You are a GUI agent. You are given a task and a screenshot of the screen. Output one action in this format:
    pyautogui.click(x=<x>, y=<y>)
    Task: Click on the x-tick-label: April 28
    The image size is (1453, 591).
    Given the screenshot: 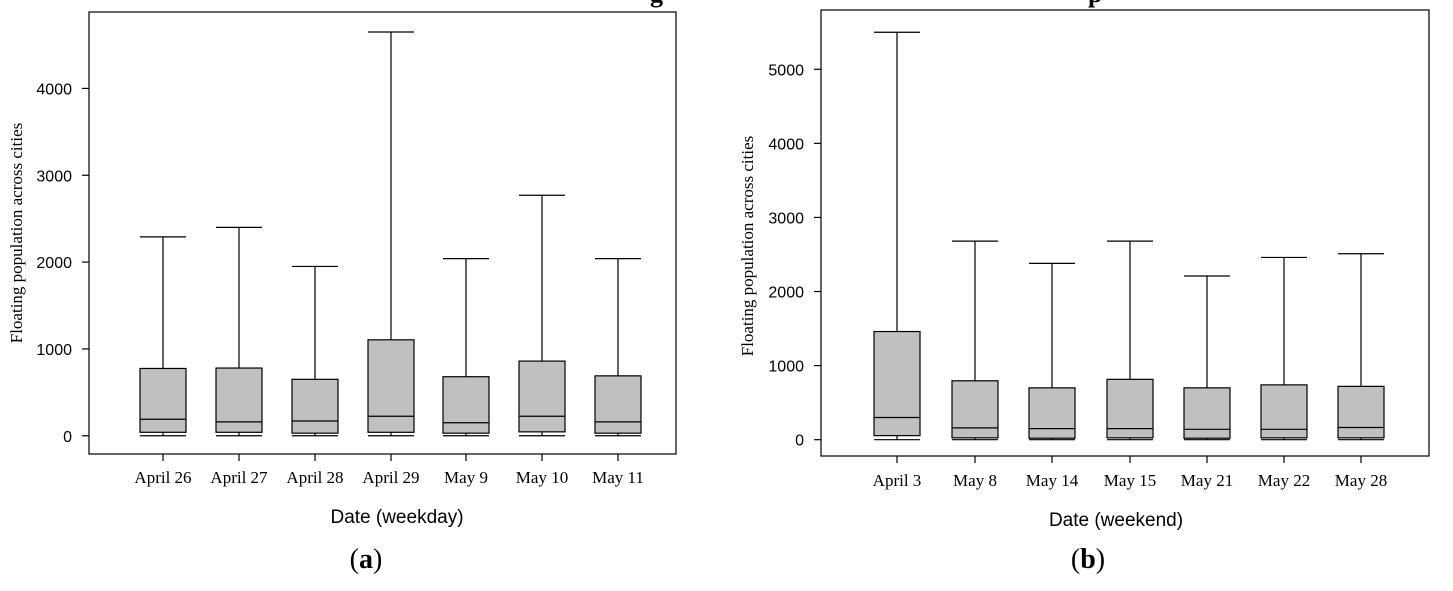 What is the action you would take?
    pyautogui.click(x=314, y=477)
    